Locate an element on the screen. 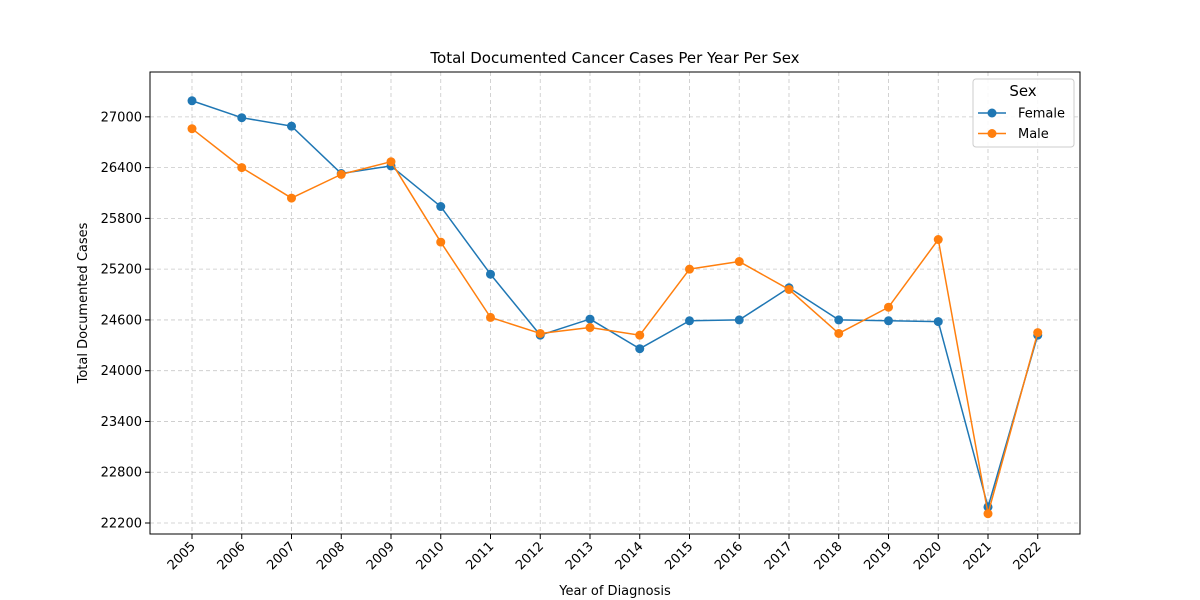 The width and height of the screenshot is (1200, 600). legend-label: Female is located at coordinates (1041, 114).